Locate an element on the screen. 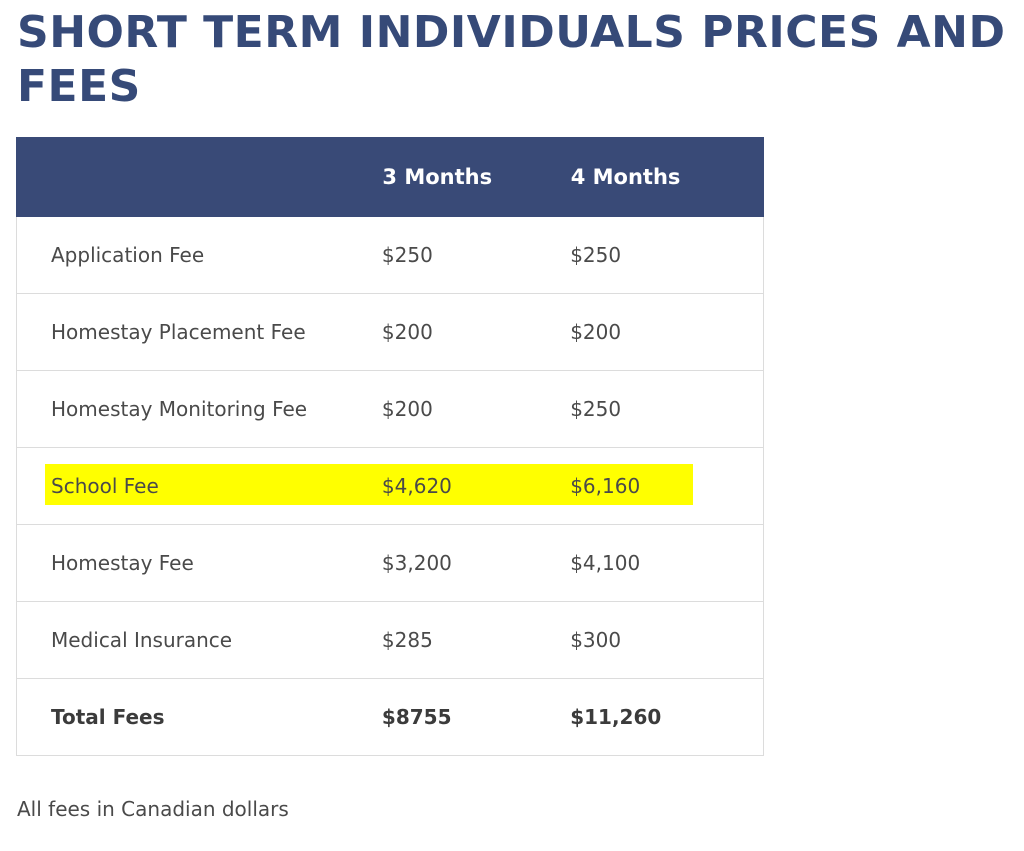  row-value-4-months: $300 is located at coordinates (667, 640).